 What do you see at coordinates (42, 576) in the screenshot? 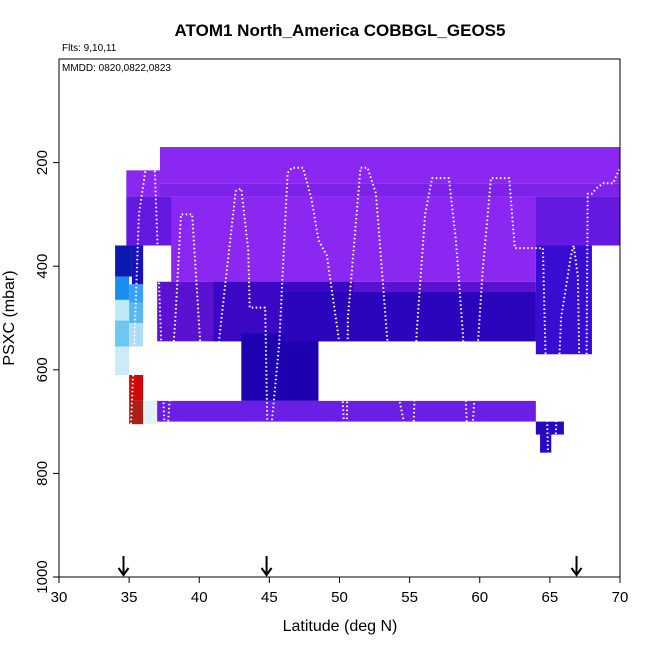
I see `y-tick-label: 1000` at bounding box center [42, 576].